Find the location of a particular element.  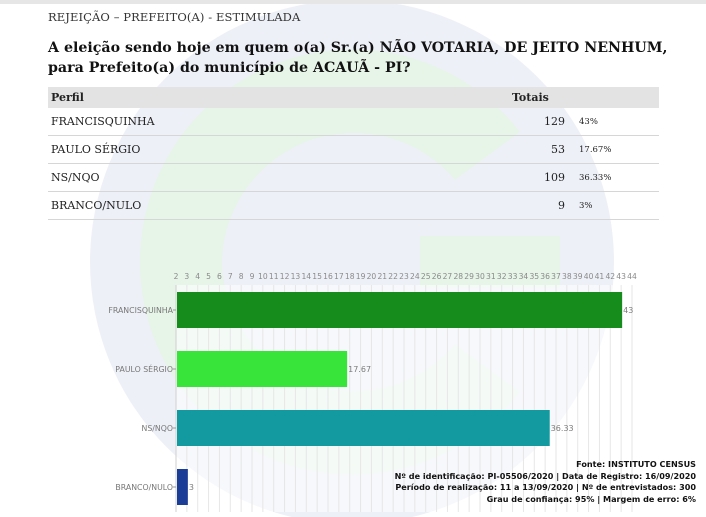

row-percent: 43% is located at coordinates (612, 122).